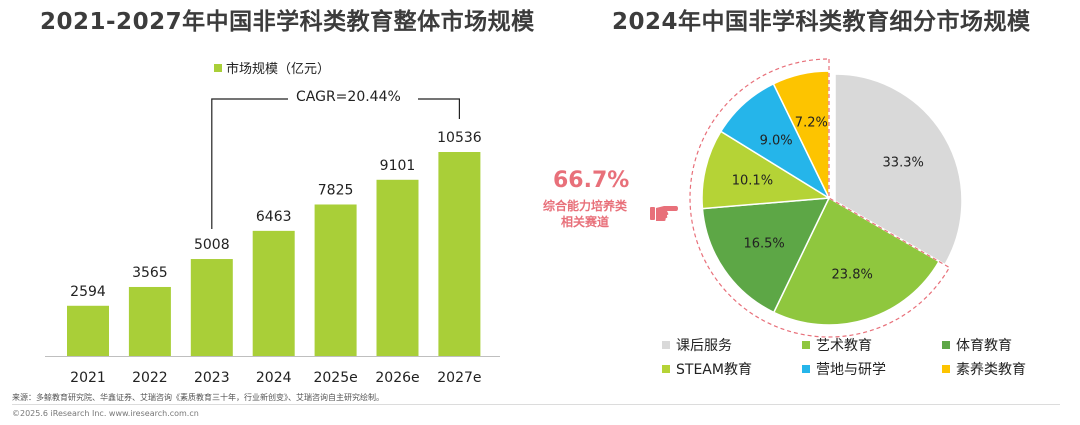  I want to click on legend-item: 艺术教育, so click(872, 345).